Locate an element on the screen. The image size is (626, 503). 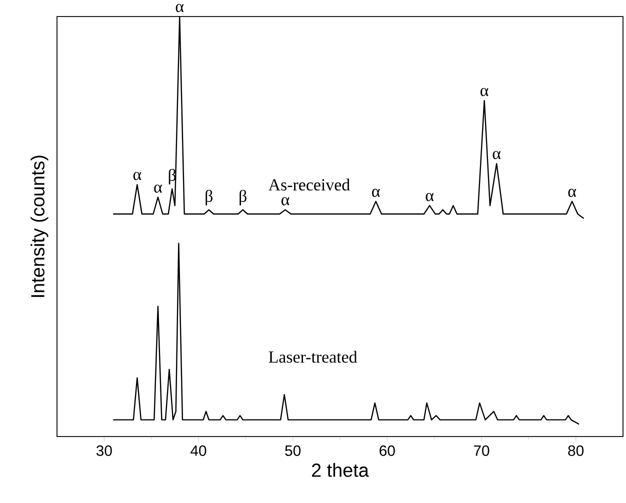
x-axis-title: 2 theta is located at coordinates (340, 470).